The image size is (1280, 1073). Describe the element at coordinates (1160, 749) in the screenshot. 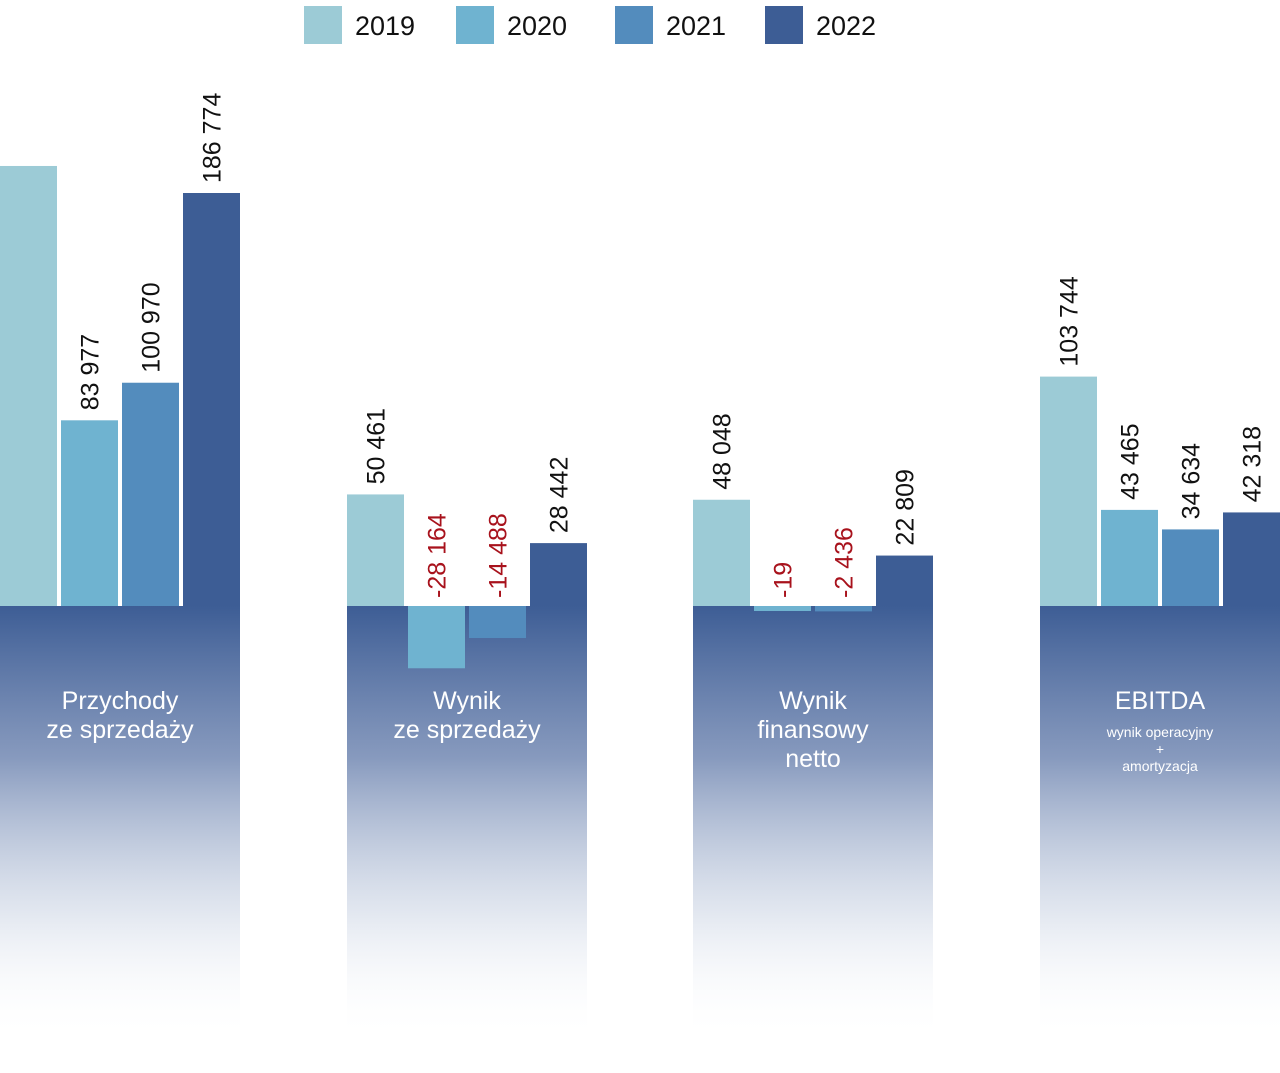

I see `category-sublabel-line: +` at that location.